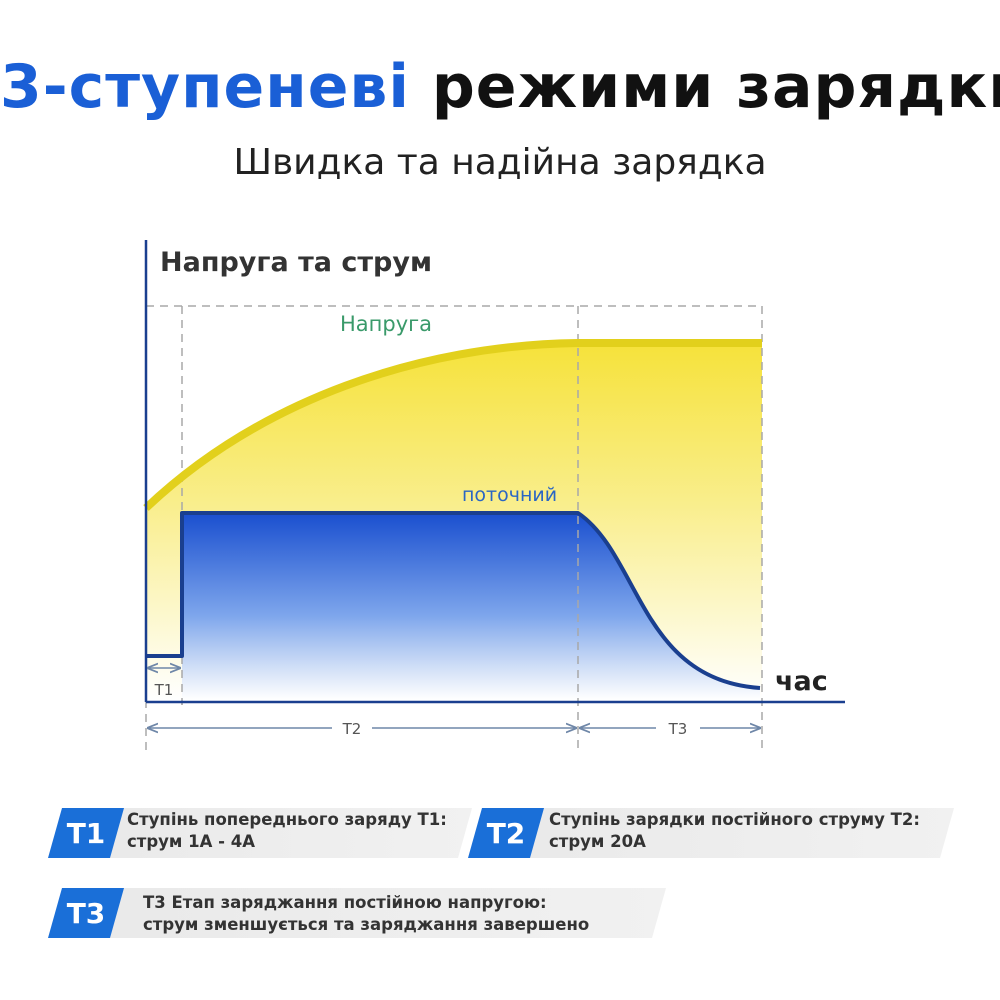 The width and height of the screenshot is (1000, 1000). What do you see at coordinates (452, 425) in the screenshot?
I see `voltage-curve` at bounding box center [452, 425].